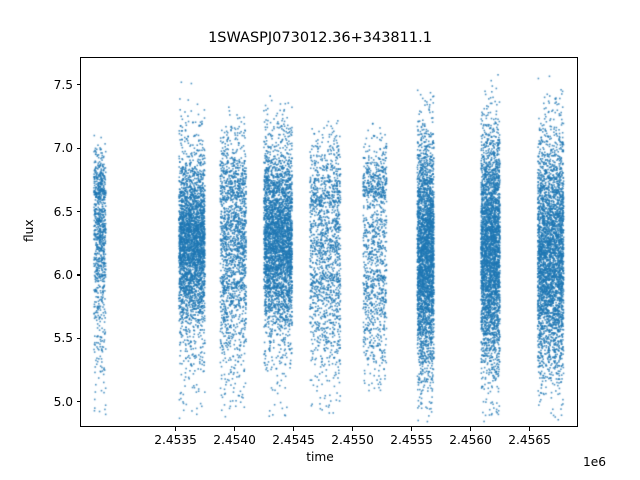 This screenshot has height=480, width=640. Describe the element at coordinates (63, 211) in the screenshot. I see `y-tick-label: 6.5` at that location.